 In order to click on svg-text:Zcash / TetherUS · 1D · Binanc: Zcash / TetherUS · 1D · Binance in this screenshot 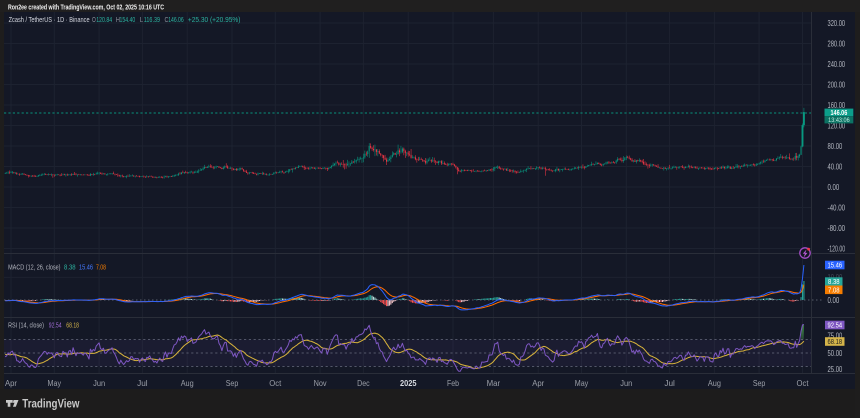, I will do `click(49, 19)`.